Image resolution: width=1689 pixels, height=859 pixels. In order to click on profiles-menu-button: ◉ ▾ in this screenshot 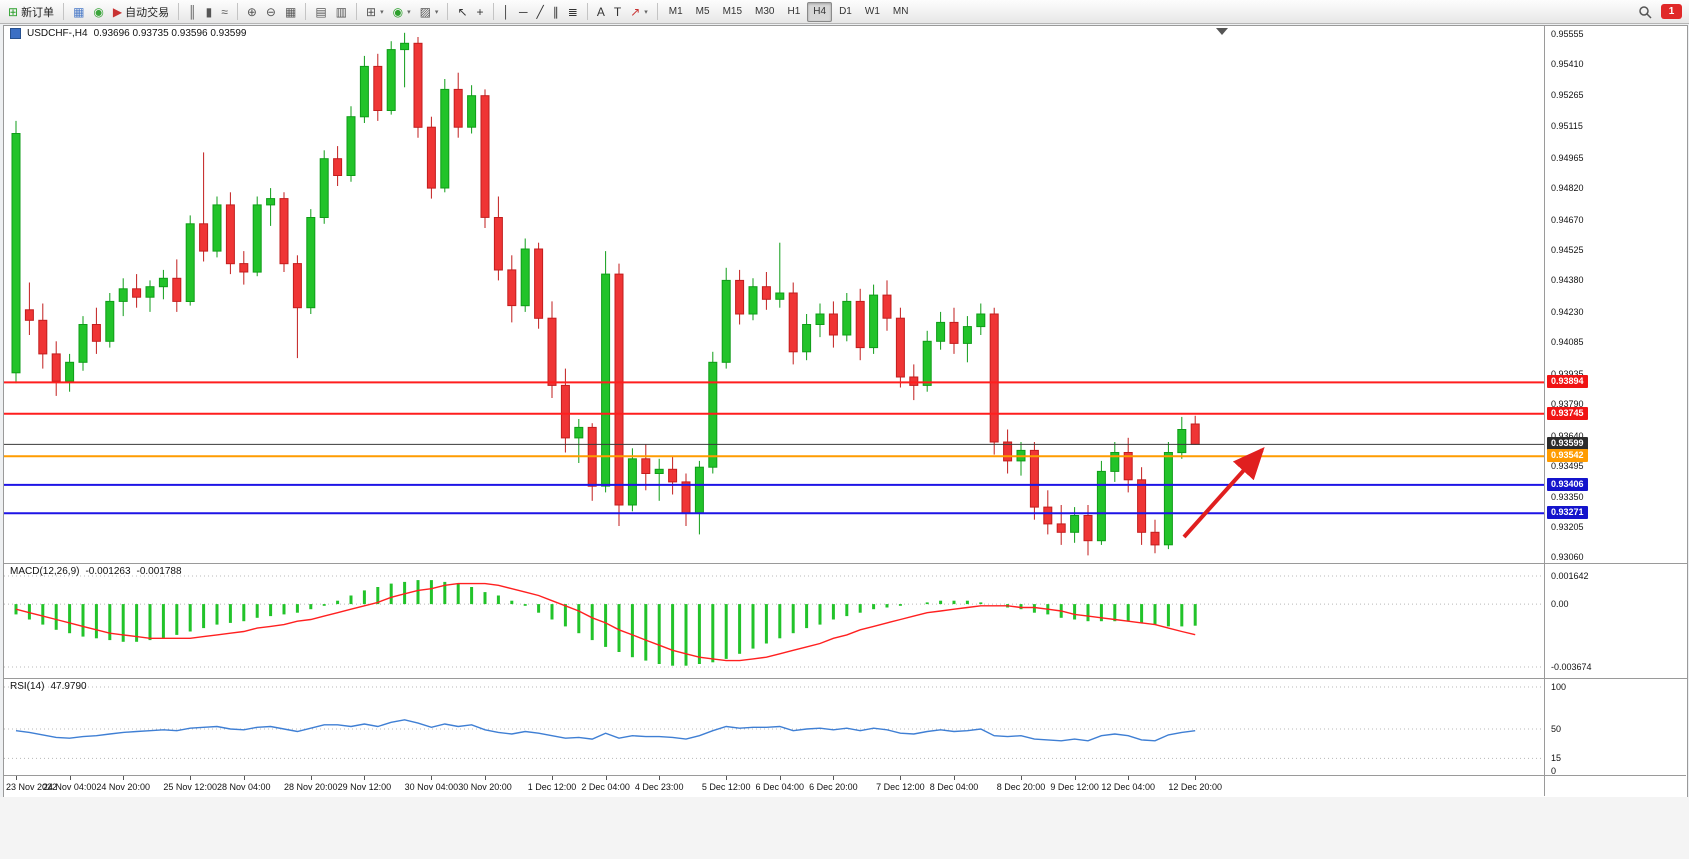, I will do `click(402, 12)`.